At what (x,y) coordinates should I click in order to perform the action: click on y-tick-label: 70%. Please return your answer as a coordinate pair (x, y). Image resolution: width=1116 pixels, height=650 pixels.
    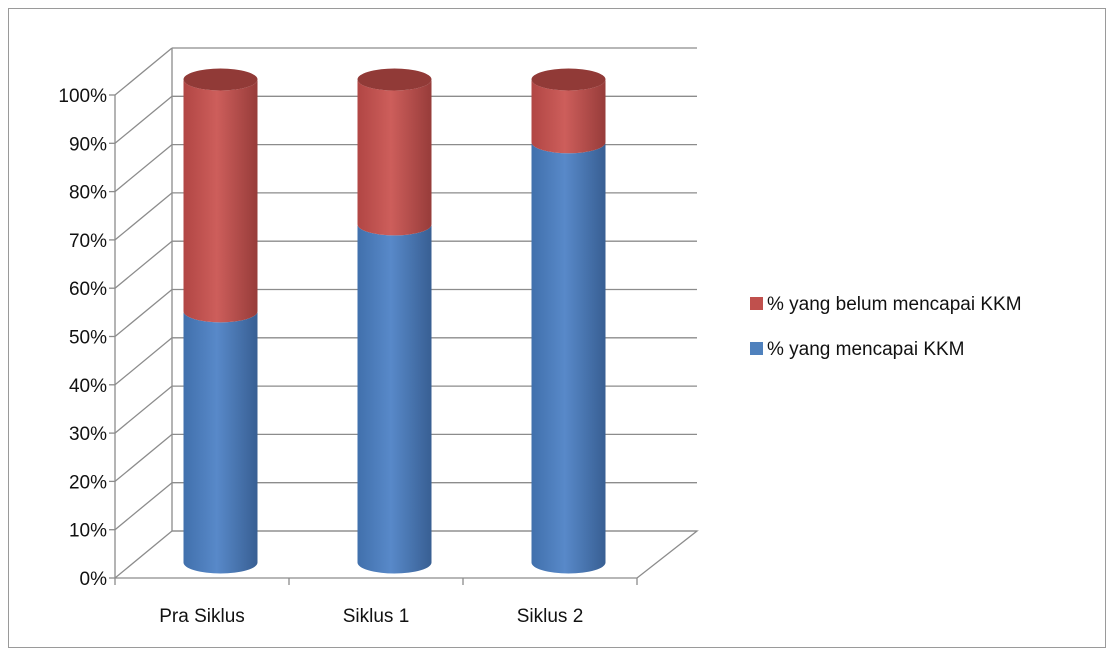
    Looking at the image, I should click on (88, 241).